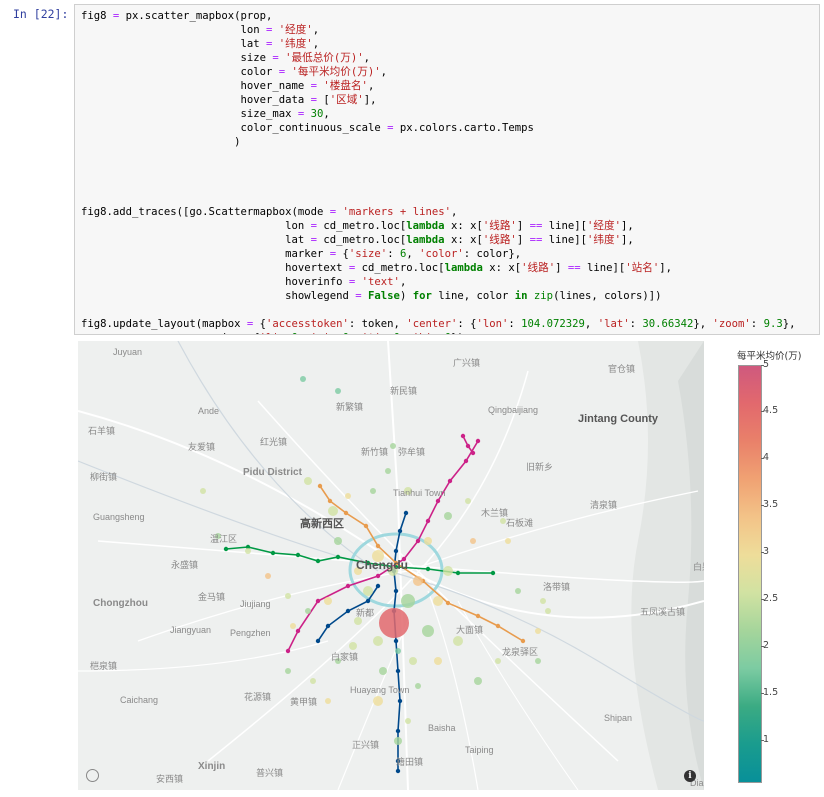  I want to click on mapbox-logo-icon, so click(92, 775).